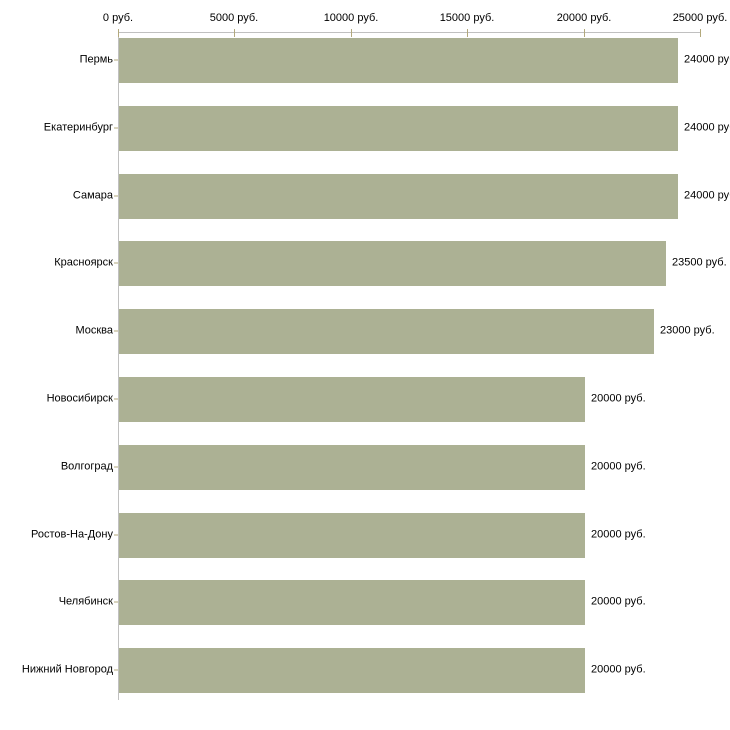 This screenshot has height=730, width=730. Describe the element at coordinates (351, 18) in the screenshot. I see `x-tick-label: 10000 руб.` at that location.